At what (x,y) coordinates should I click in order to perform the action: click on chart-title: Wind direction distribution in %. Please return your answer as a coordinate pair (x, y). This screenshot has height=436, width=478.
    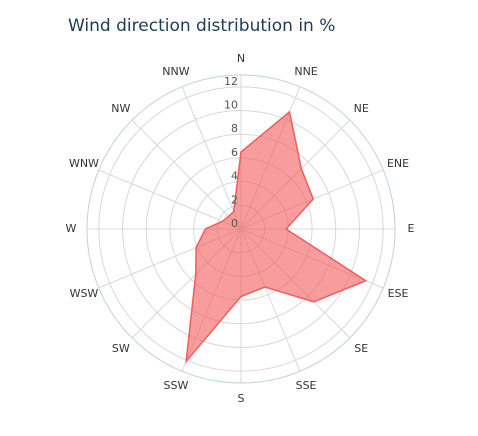
    Looking at the image, I should click on (201, 26).